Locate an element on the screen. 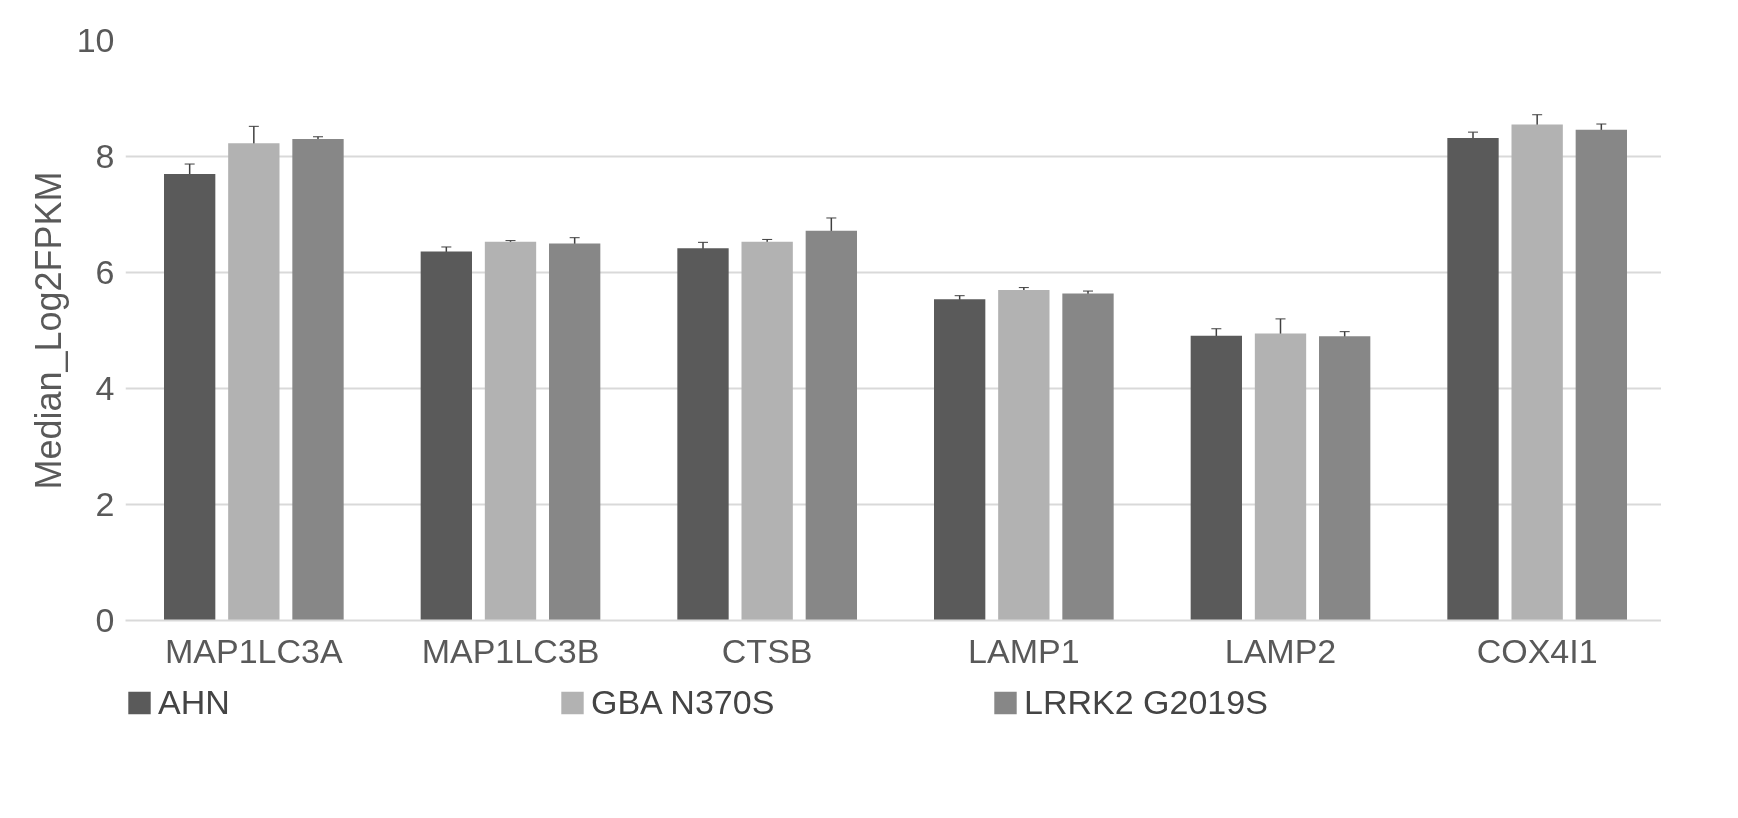  x-tick-label: CTSB is located at coordinates (767, 650).